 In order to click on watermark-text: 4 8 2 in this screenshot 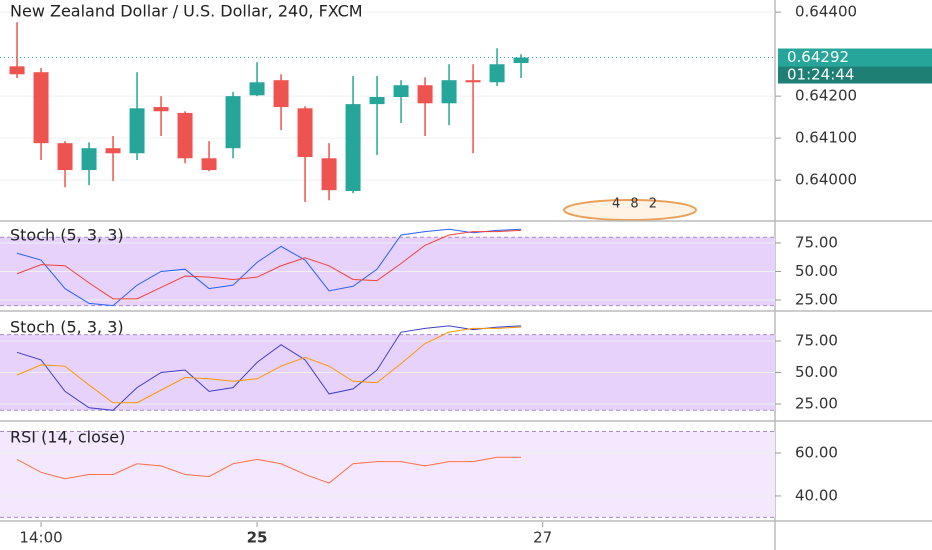, I will do `click(636, 204)`.